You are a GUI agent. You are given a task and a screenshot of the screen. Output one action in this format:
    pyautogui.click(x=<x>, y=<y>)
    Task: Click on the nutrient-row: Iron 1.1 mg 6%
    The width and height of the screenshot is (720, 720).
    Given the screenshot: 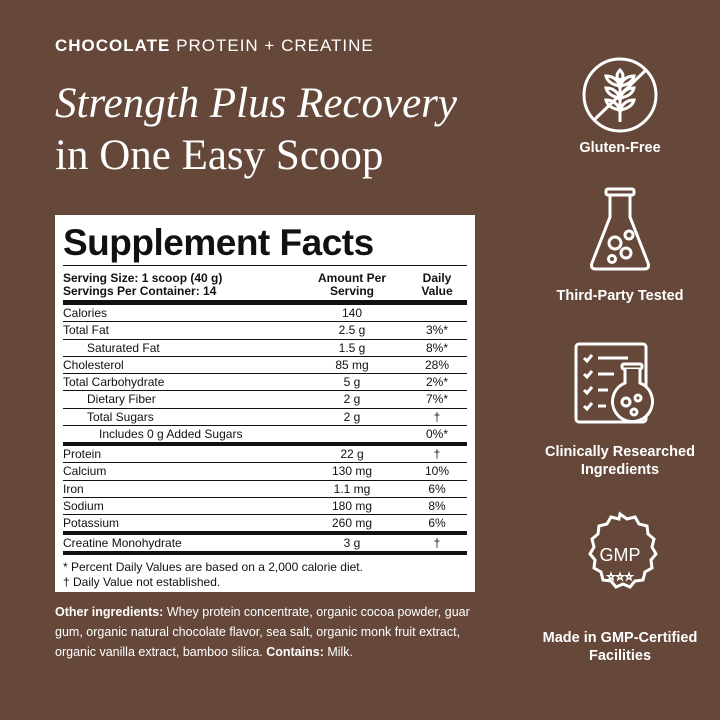 What is the action you would take?
    pyautogui.click(x=265, y=489)
    